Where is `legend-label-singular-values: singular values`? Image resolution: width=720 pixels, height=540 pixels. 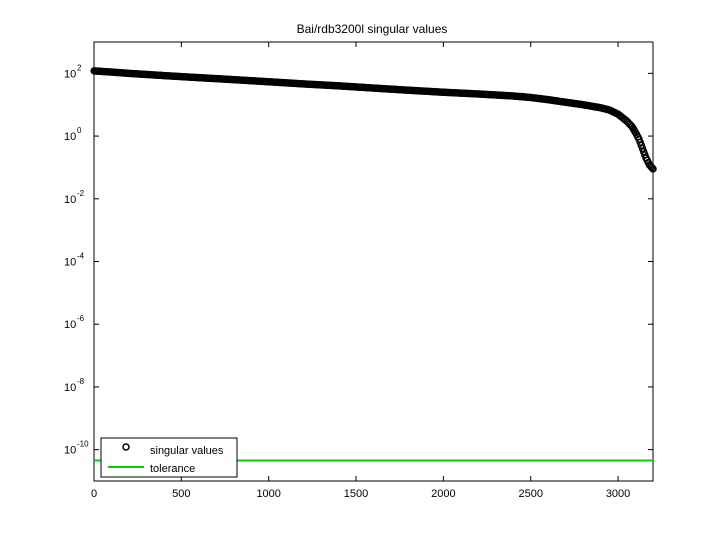 legend-label-singular-values: singular values is located at coordinates (187, 451).